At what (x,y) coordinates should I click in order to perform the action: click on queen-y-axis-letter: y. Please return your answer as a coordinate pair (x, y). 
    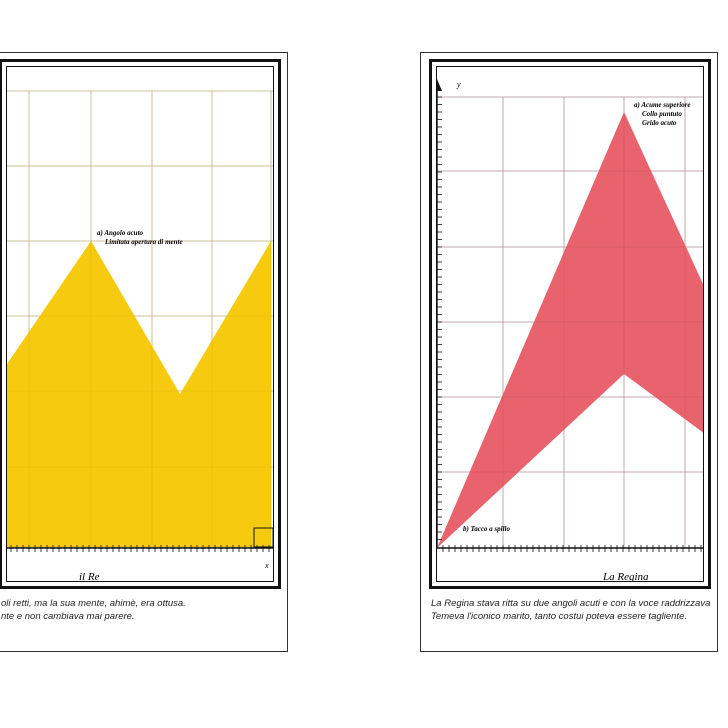
    Looking at the image, I should click on (458, 84).